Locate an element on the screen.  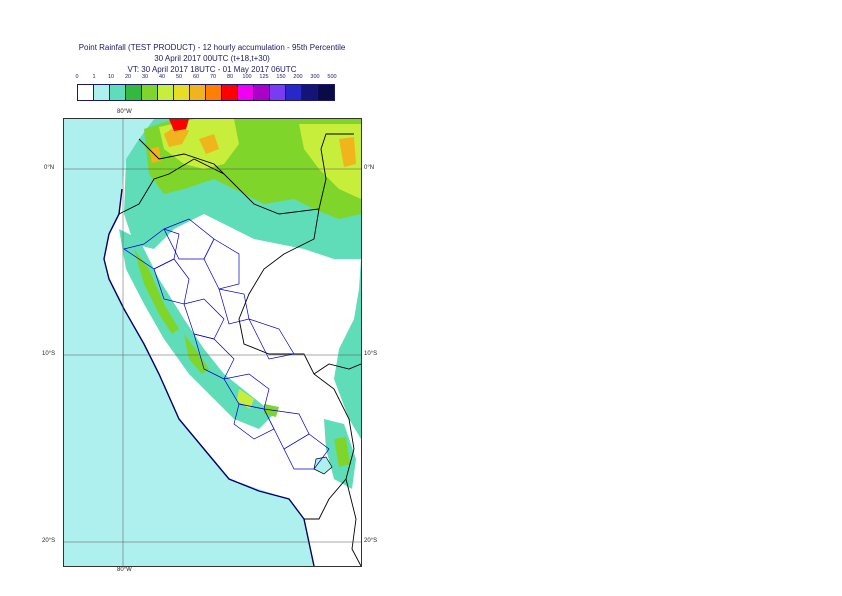
offshore-band is located at coordinates (111, 354).